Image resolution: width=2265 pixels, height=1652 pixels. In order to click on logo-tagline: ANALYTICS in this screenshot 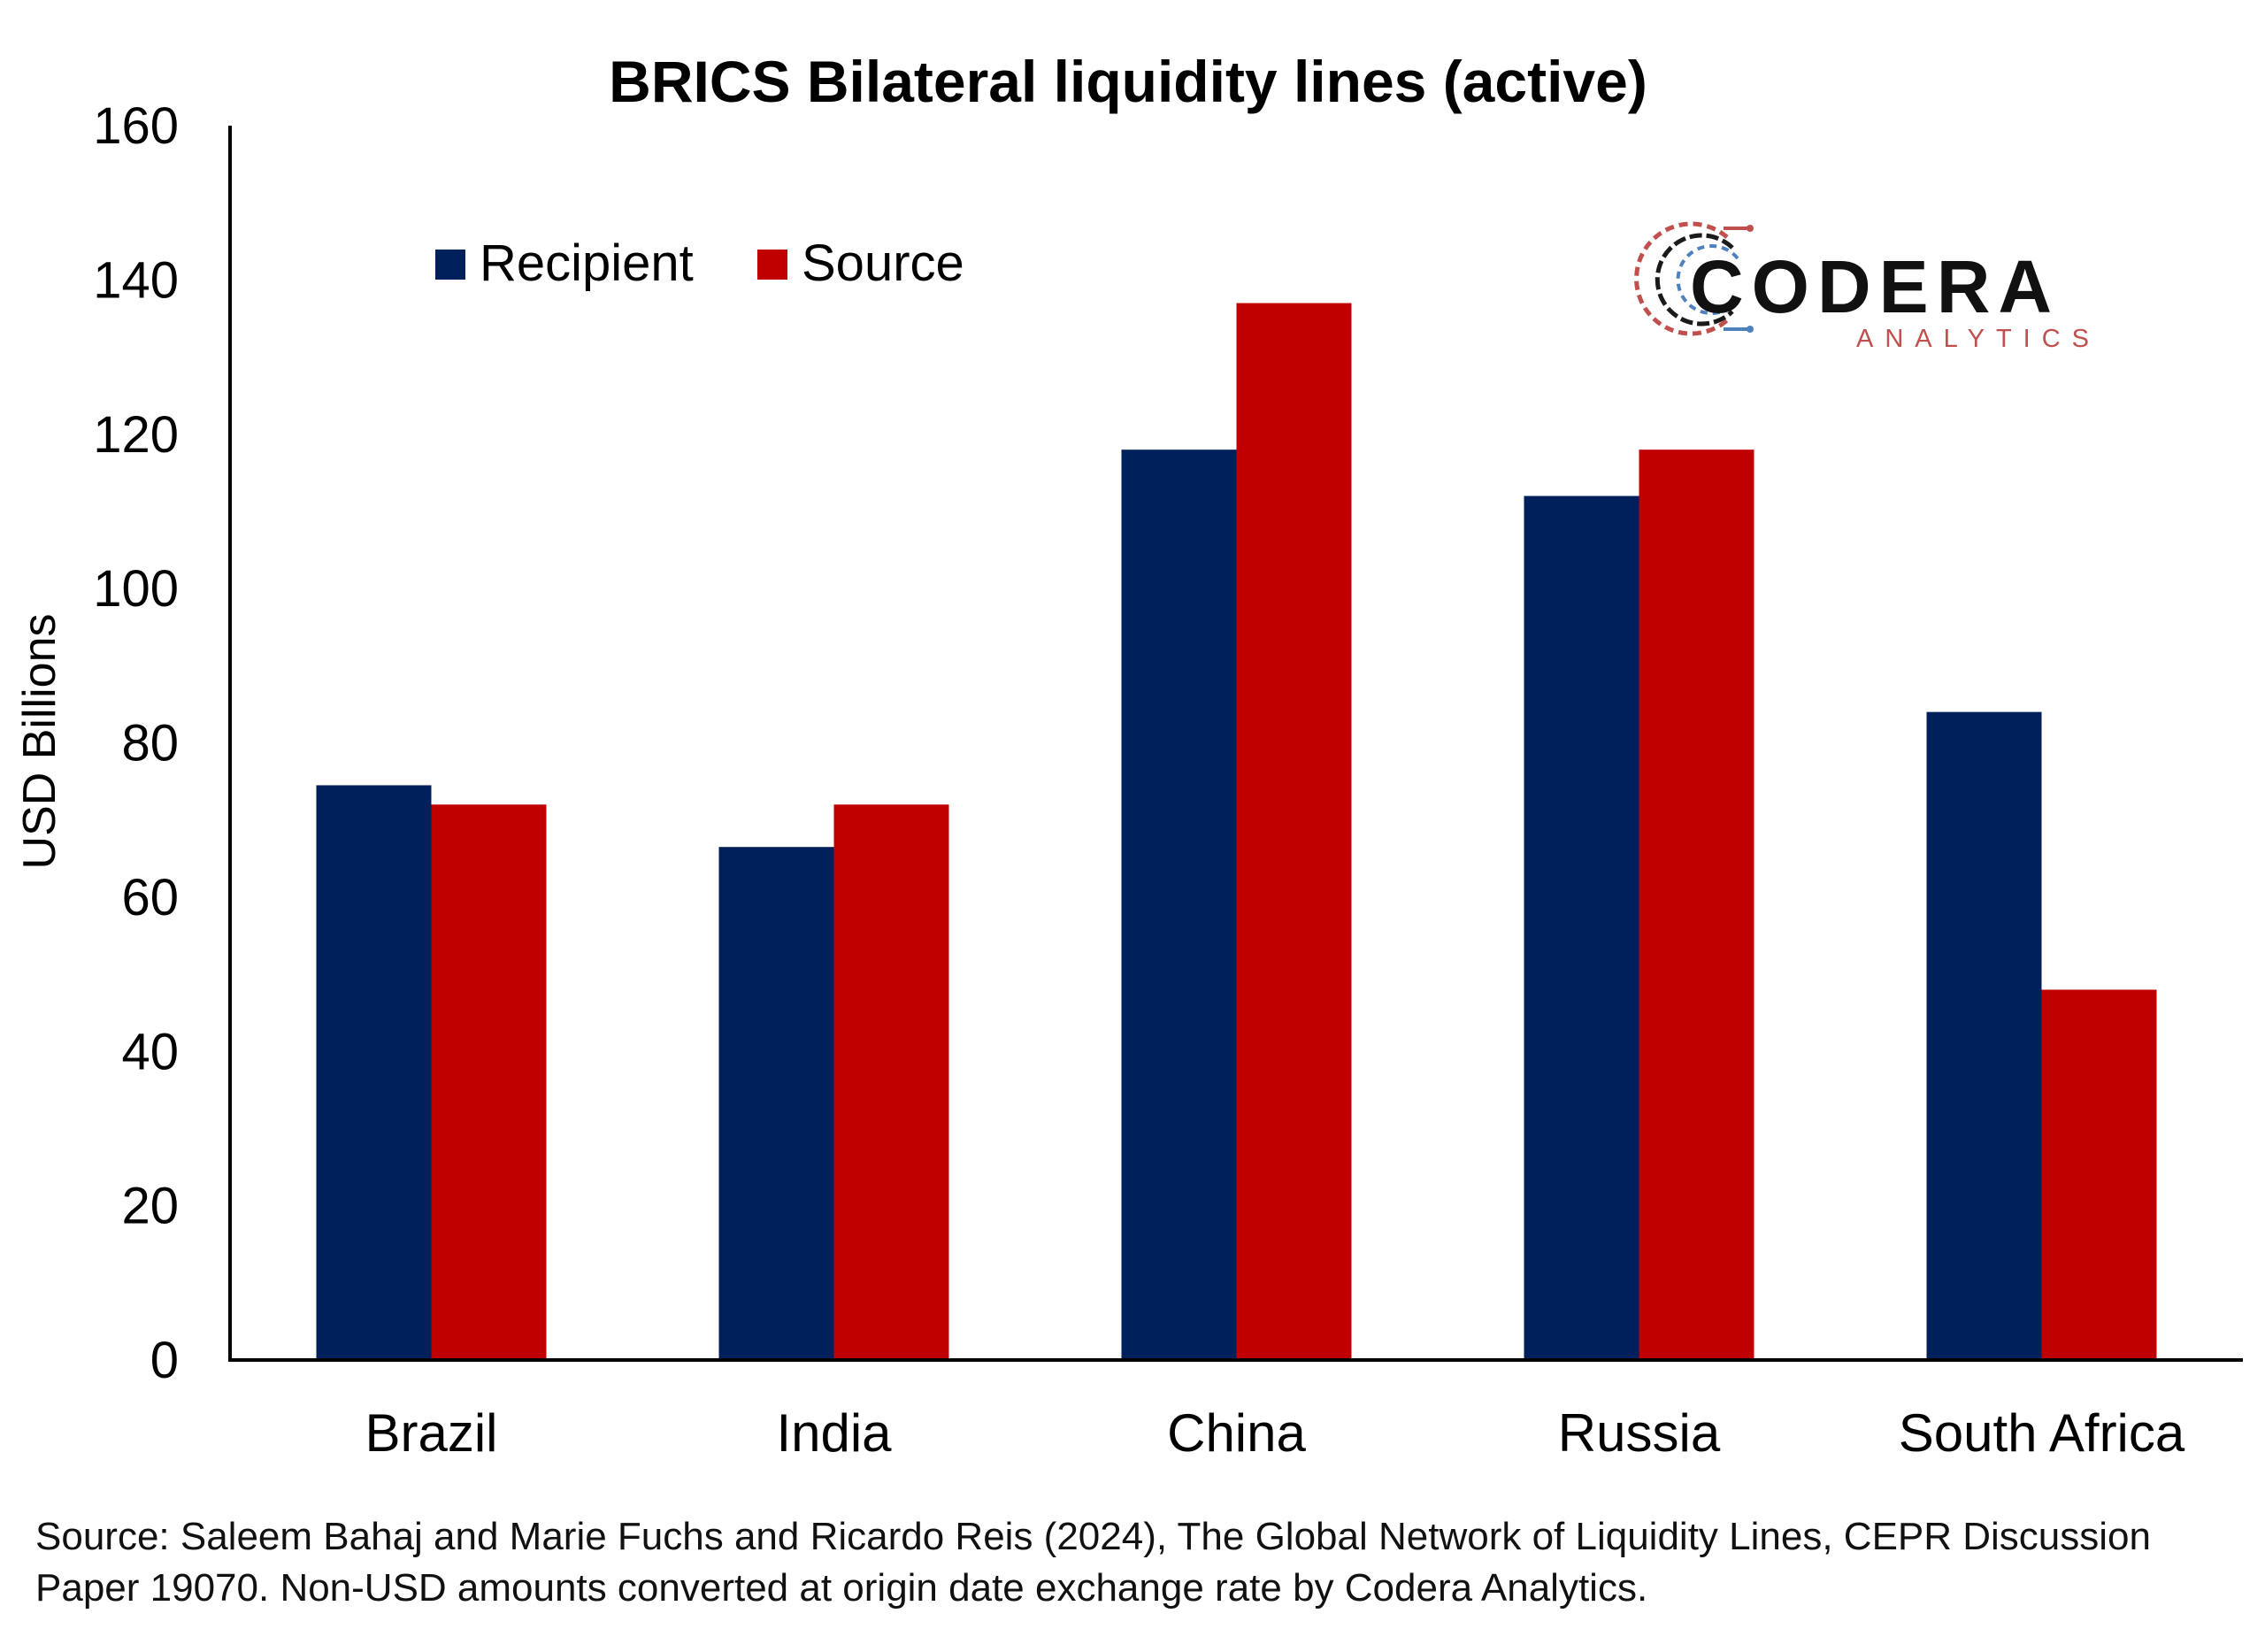, I will do `click(1978, 339)`.